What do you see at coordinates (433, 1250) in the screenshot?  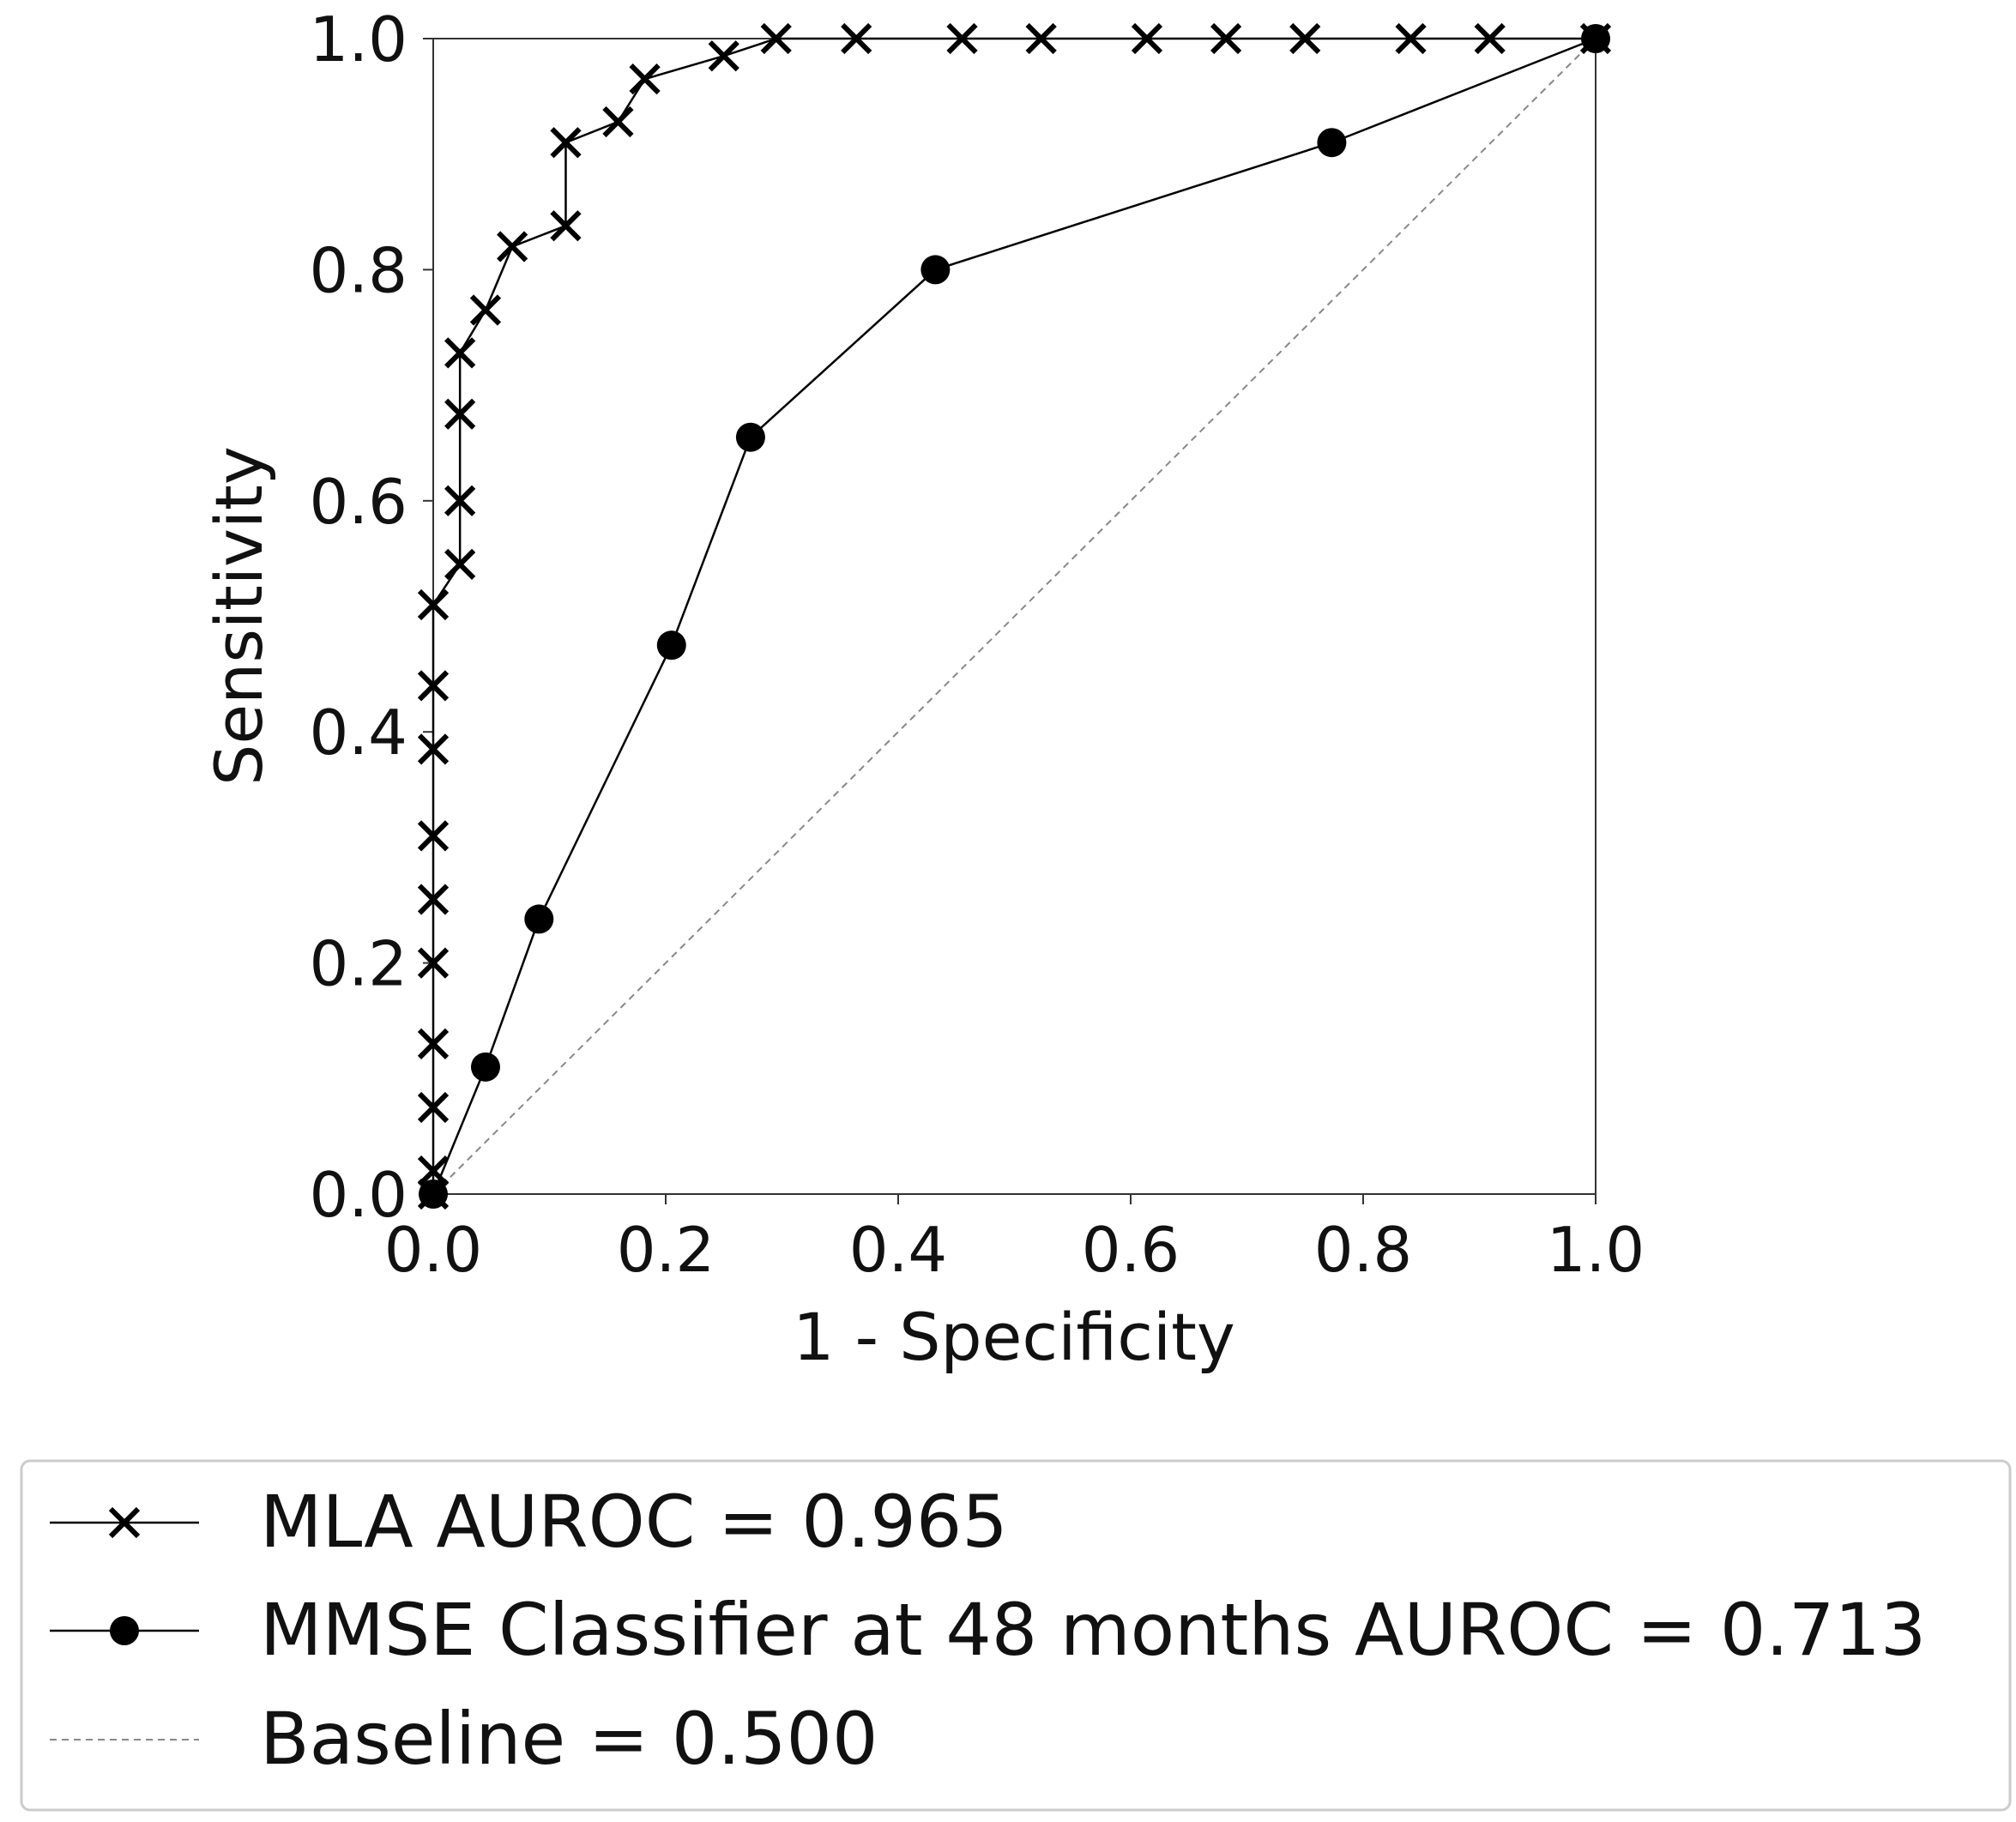 I see `x-tick-label: 0.0` at bounding box center [433, 1250].